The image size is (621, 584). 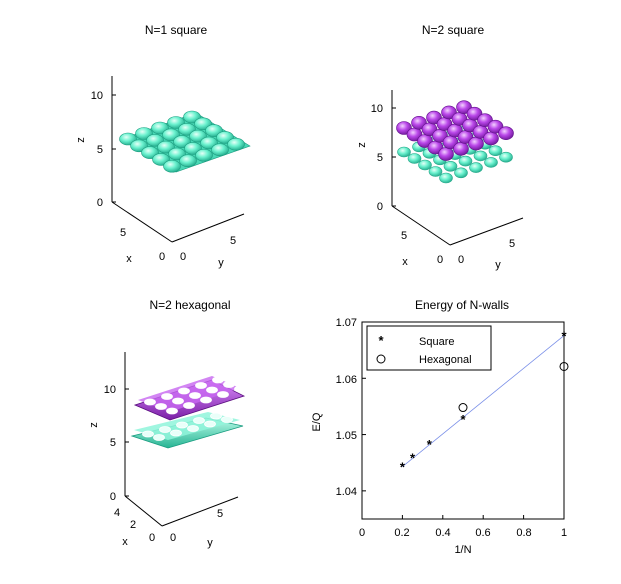 What do you see at coordinates (440, 260) in the screenshot?
I see `p2-x-tick-0: 0` at bounding box center [440, 260].